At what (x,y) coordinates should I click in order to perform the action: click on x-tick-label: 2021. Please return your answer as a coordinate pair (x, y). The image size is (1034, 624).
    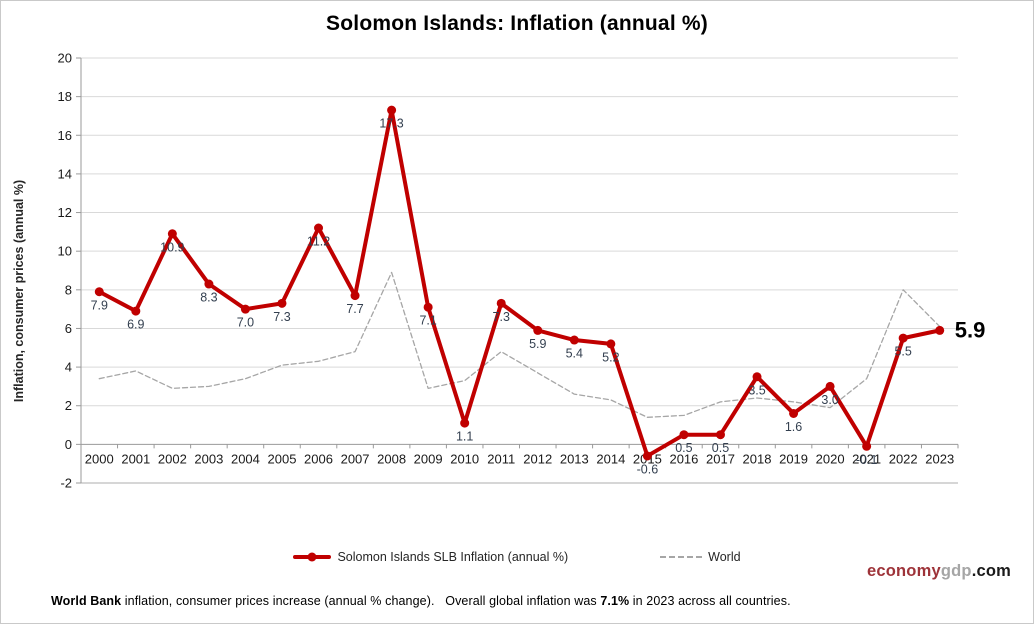
    Looking at the image, I should click on (866, 458).